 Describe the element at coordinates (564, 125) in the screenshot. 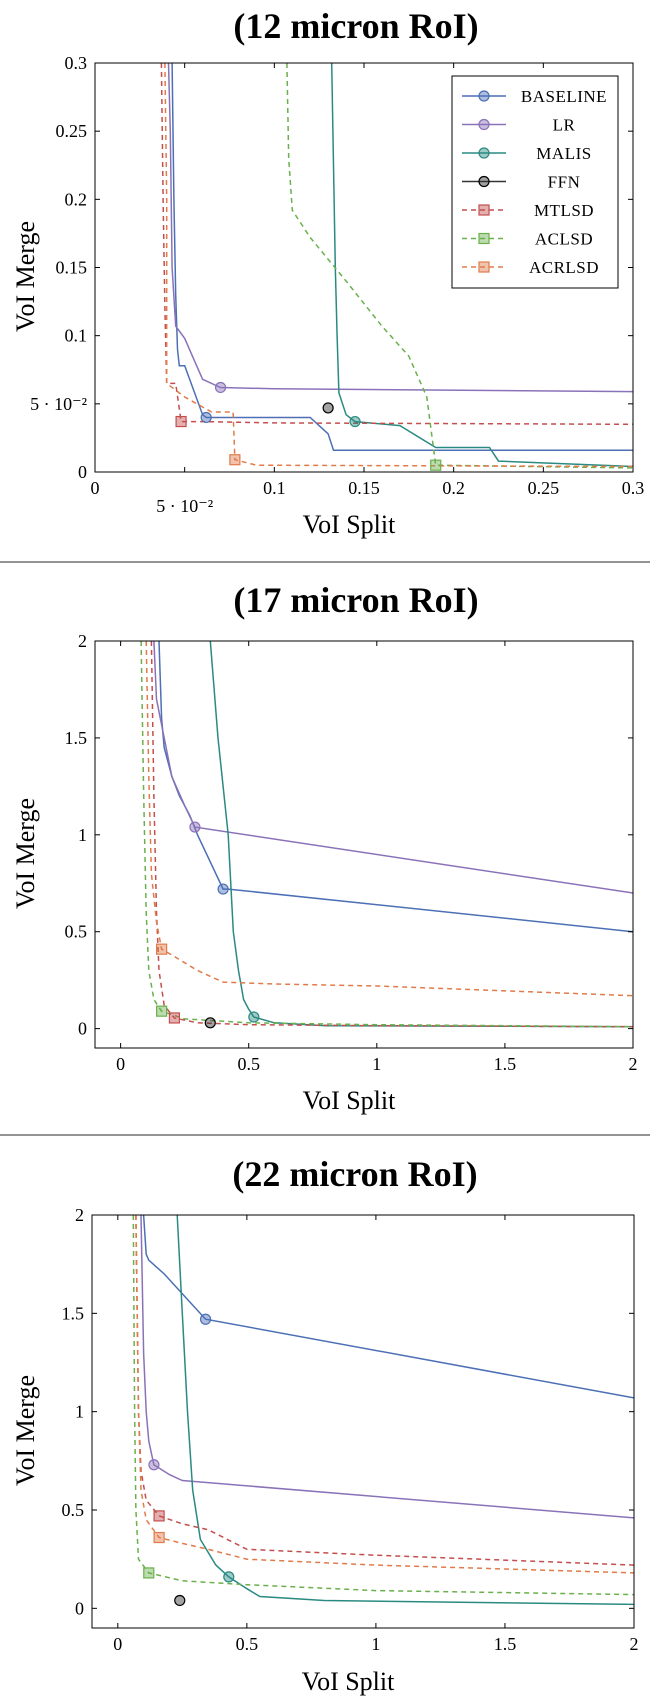

I see `legend-label: LR` at that location.